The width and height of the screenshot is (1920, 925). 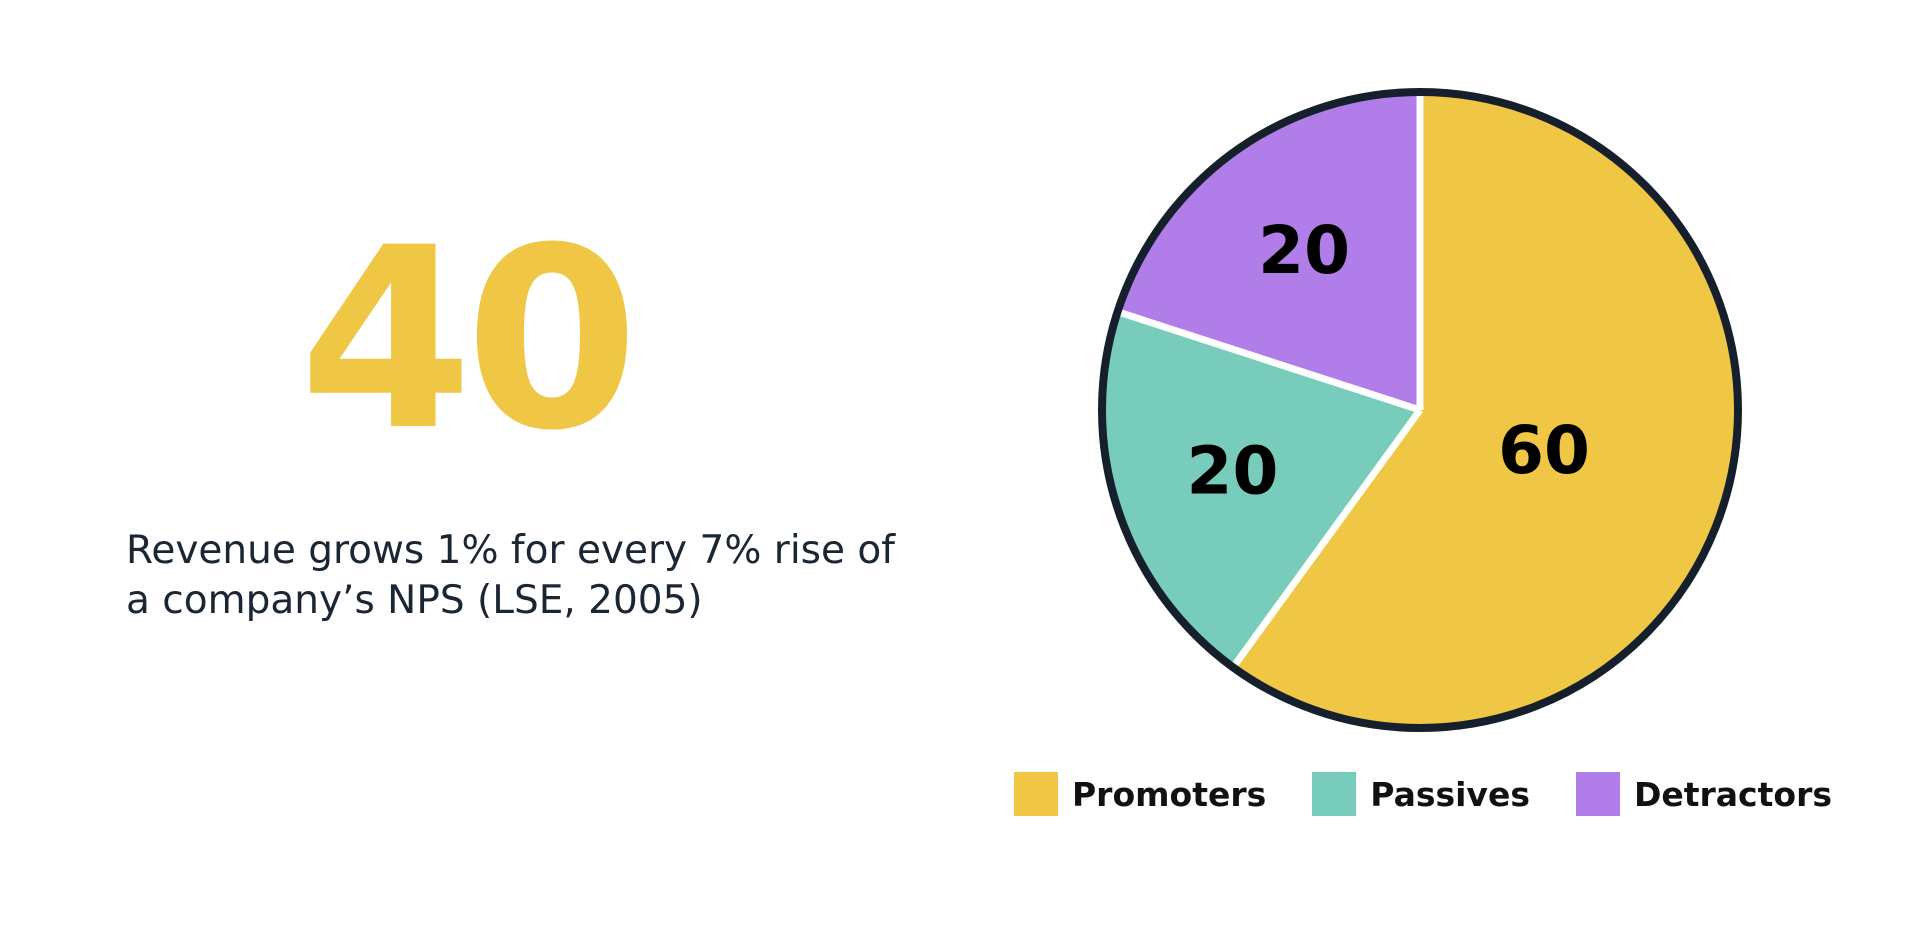 I want to click on legend-item-promoters: Promoters, so click(x=1140, y=794).